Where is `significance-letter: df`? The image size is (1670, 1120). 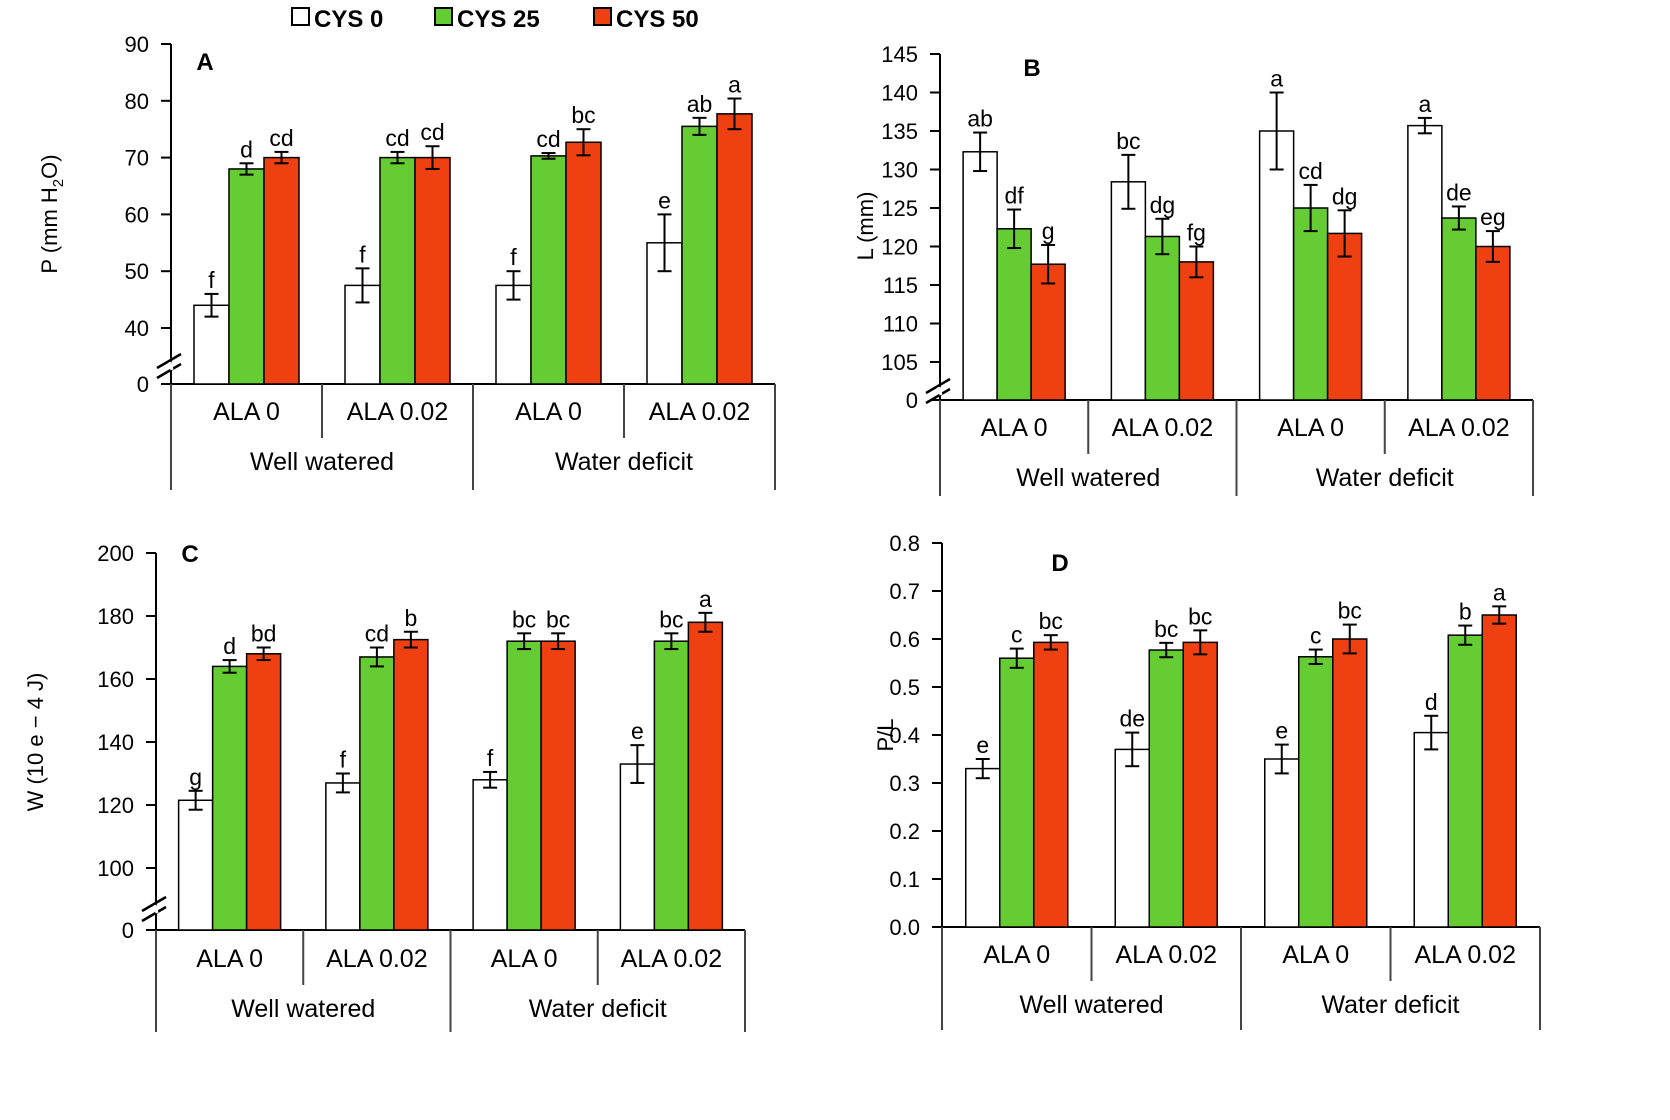 significance-letter: df is located at coordinates (1015, 196).